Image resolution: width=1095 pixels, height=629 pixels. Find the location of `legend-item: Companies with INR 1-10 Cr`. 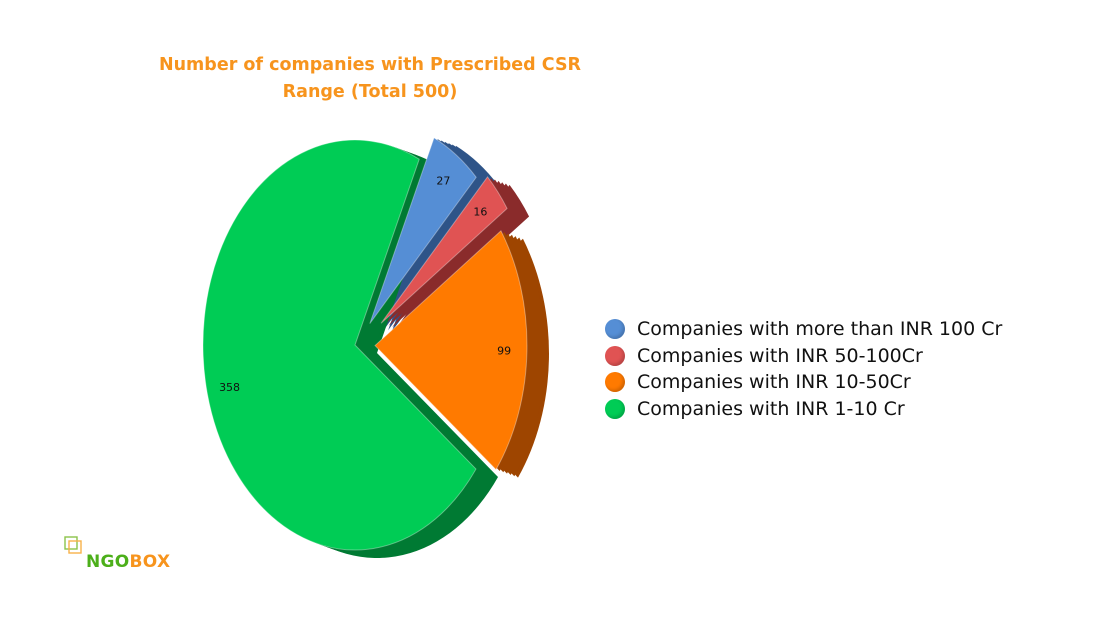

legend-item: Companies with INR 1-10 Cr is located at coordinates (803, 409).